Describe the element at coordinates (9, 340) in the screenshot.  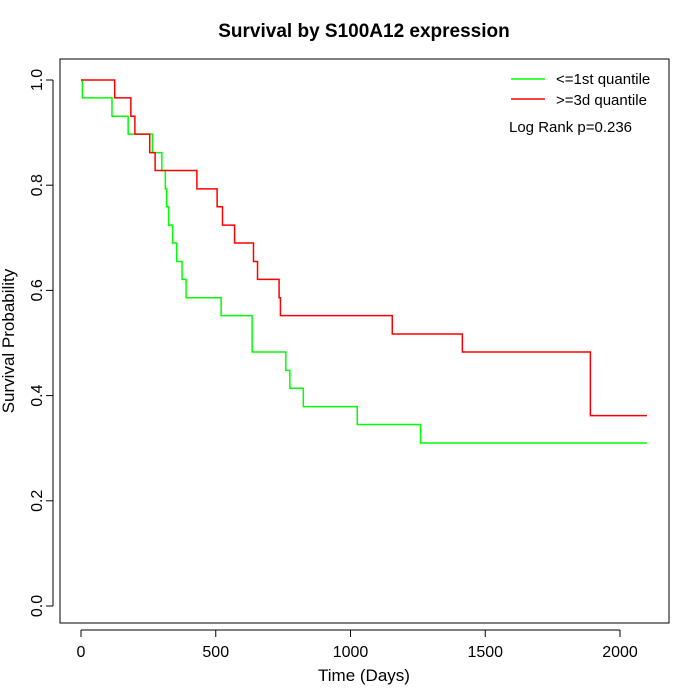
I see `y-axis-label: Survival Probability` at that location.